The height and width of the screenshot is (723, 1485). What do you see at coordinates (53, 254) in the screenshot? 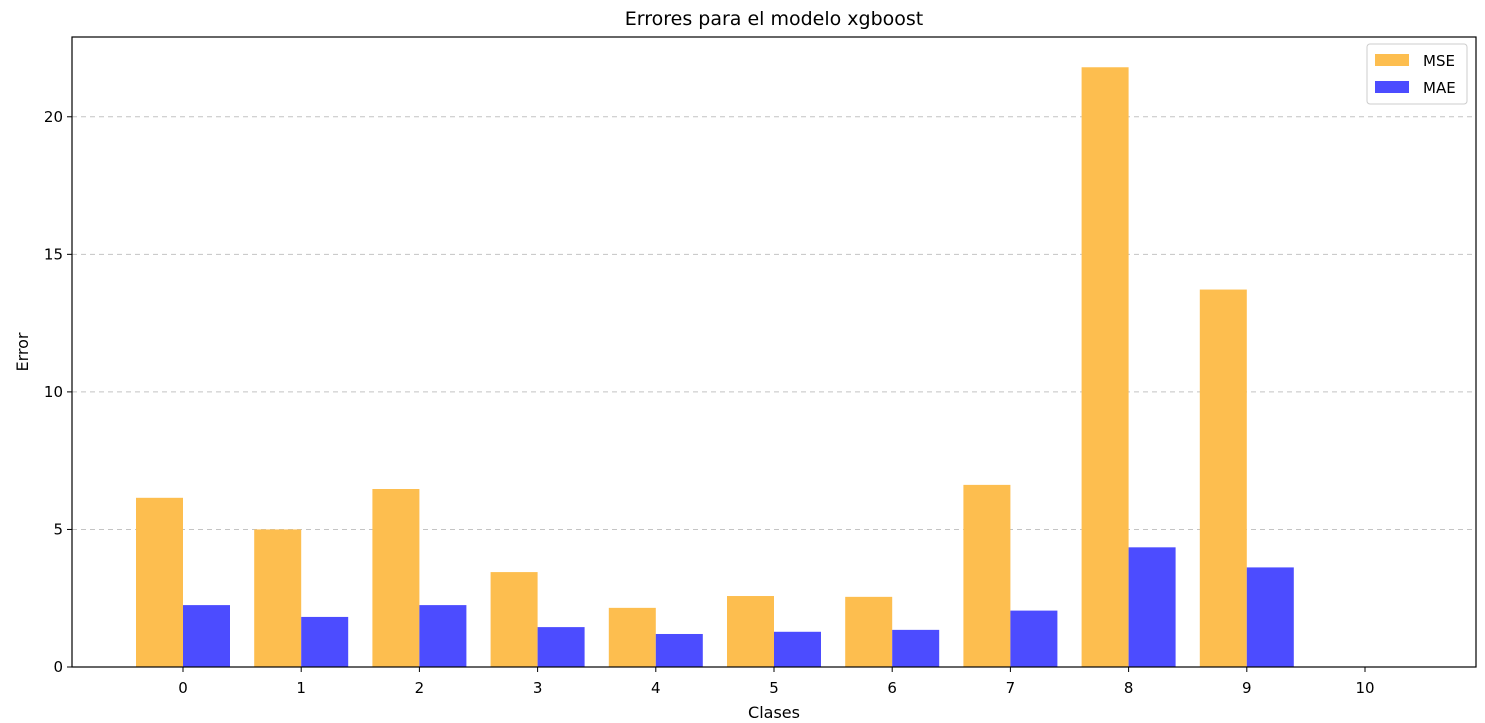
I see `y-tick-label: 15` at bounding box center [53, 254].